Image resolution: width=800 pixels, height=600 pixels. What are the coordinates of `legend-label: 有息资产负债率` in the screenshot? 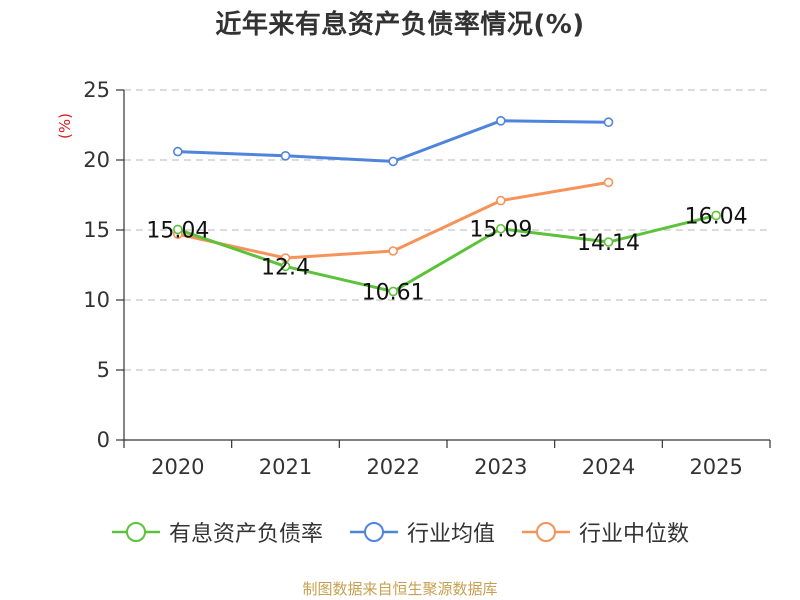 It's located at (245, 534).